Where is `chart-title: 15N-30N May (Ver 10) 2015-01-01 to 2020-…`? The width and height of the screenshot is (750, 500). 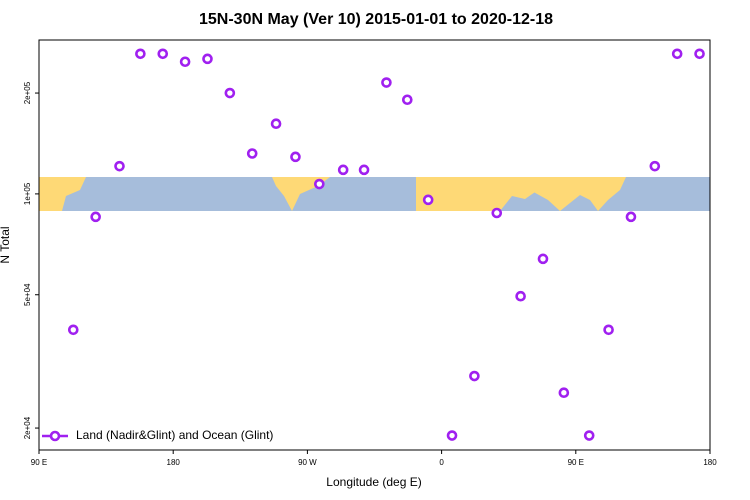
chart-title: 15N-30N May (Ver 10) 2015-01-01 to 2020-… is located at coordinates (376, 19).